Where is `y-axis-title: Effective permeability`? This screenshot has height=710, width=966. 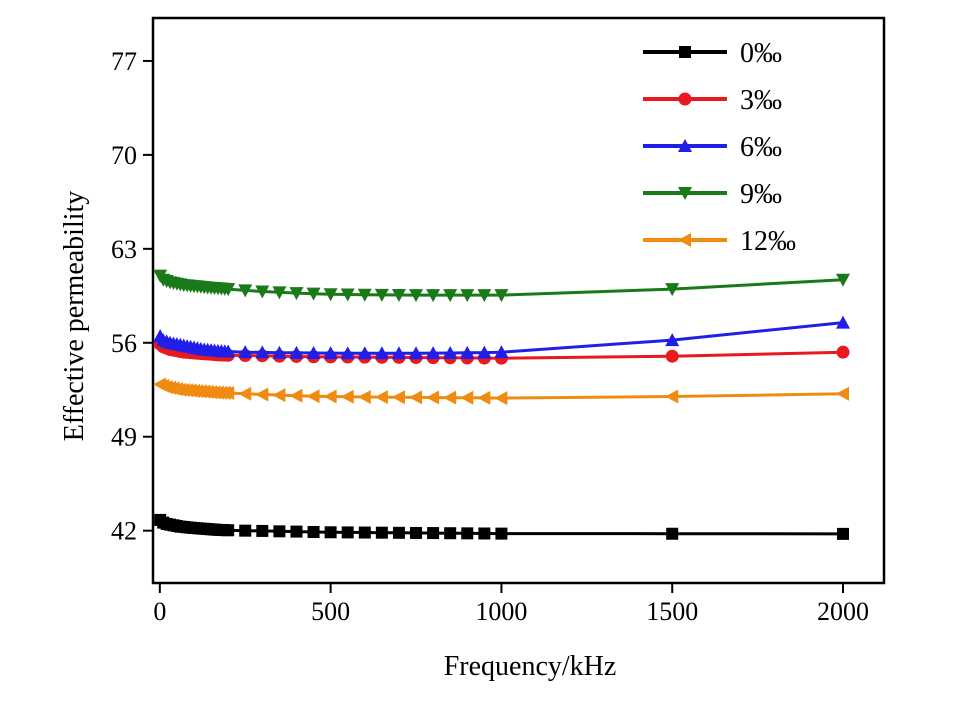
y-axis-title: Effective permeability is located at coordinates (74, 316).